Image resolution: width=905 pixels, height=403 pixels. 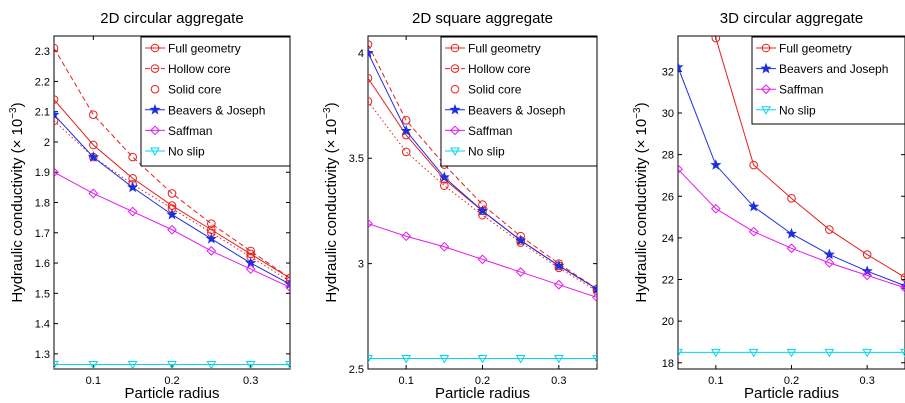 What do you see at coordinates (42, 204) in the screenshot?
I see `y-tick-label: 1.8` at bounding box center [42, 204].